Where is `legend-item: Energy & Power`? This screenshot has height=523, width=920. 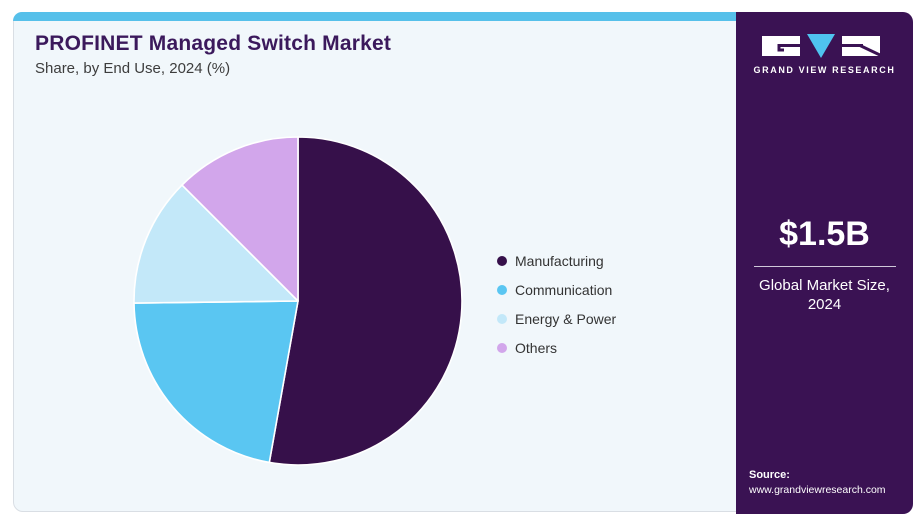
legend-item: Energy & Power is located at coordinates (556, 318).